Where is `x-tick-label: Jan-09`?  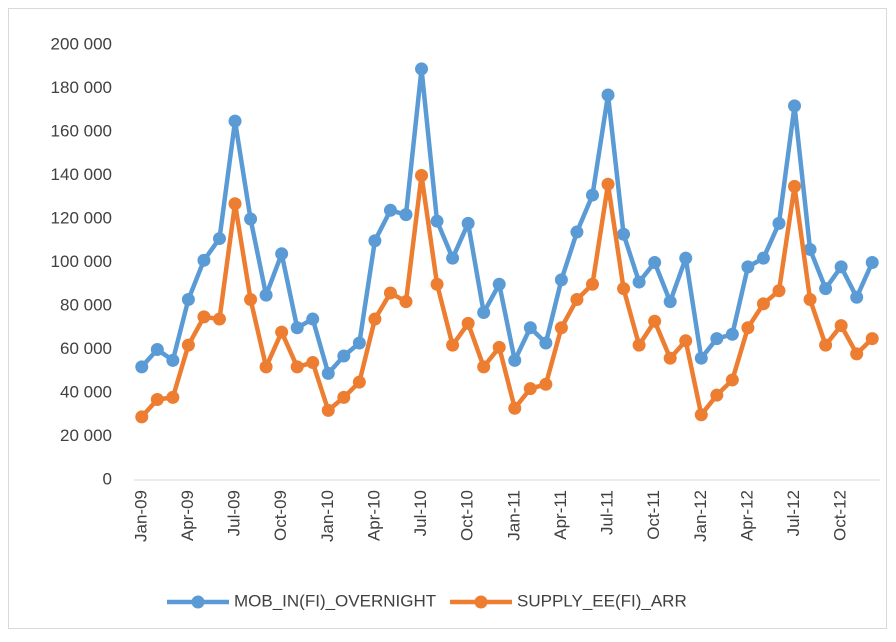 x-tick-label: Jan-09 is located at coordinates (140, 516).